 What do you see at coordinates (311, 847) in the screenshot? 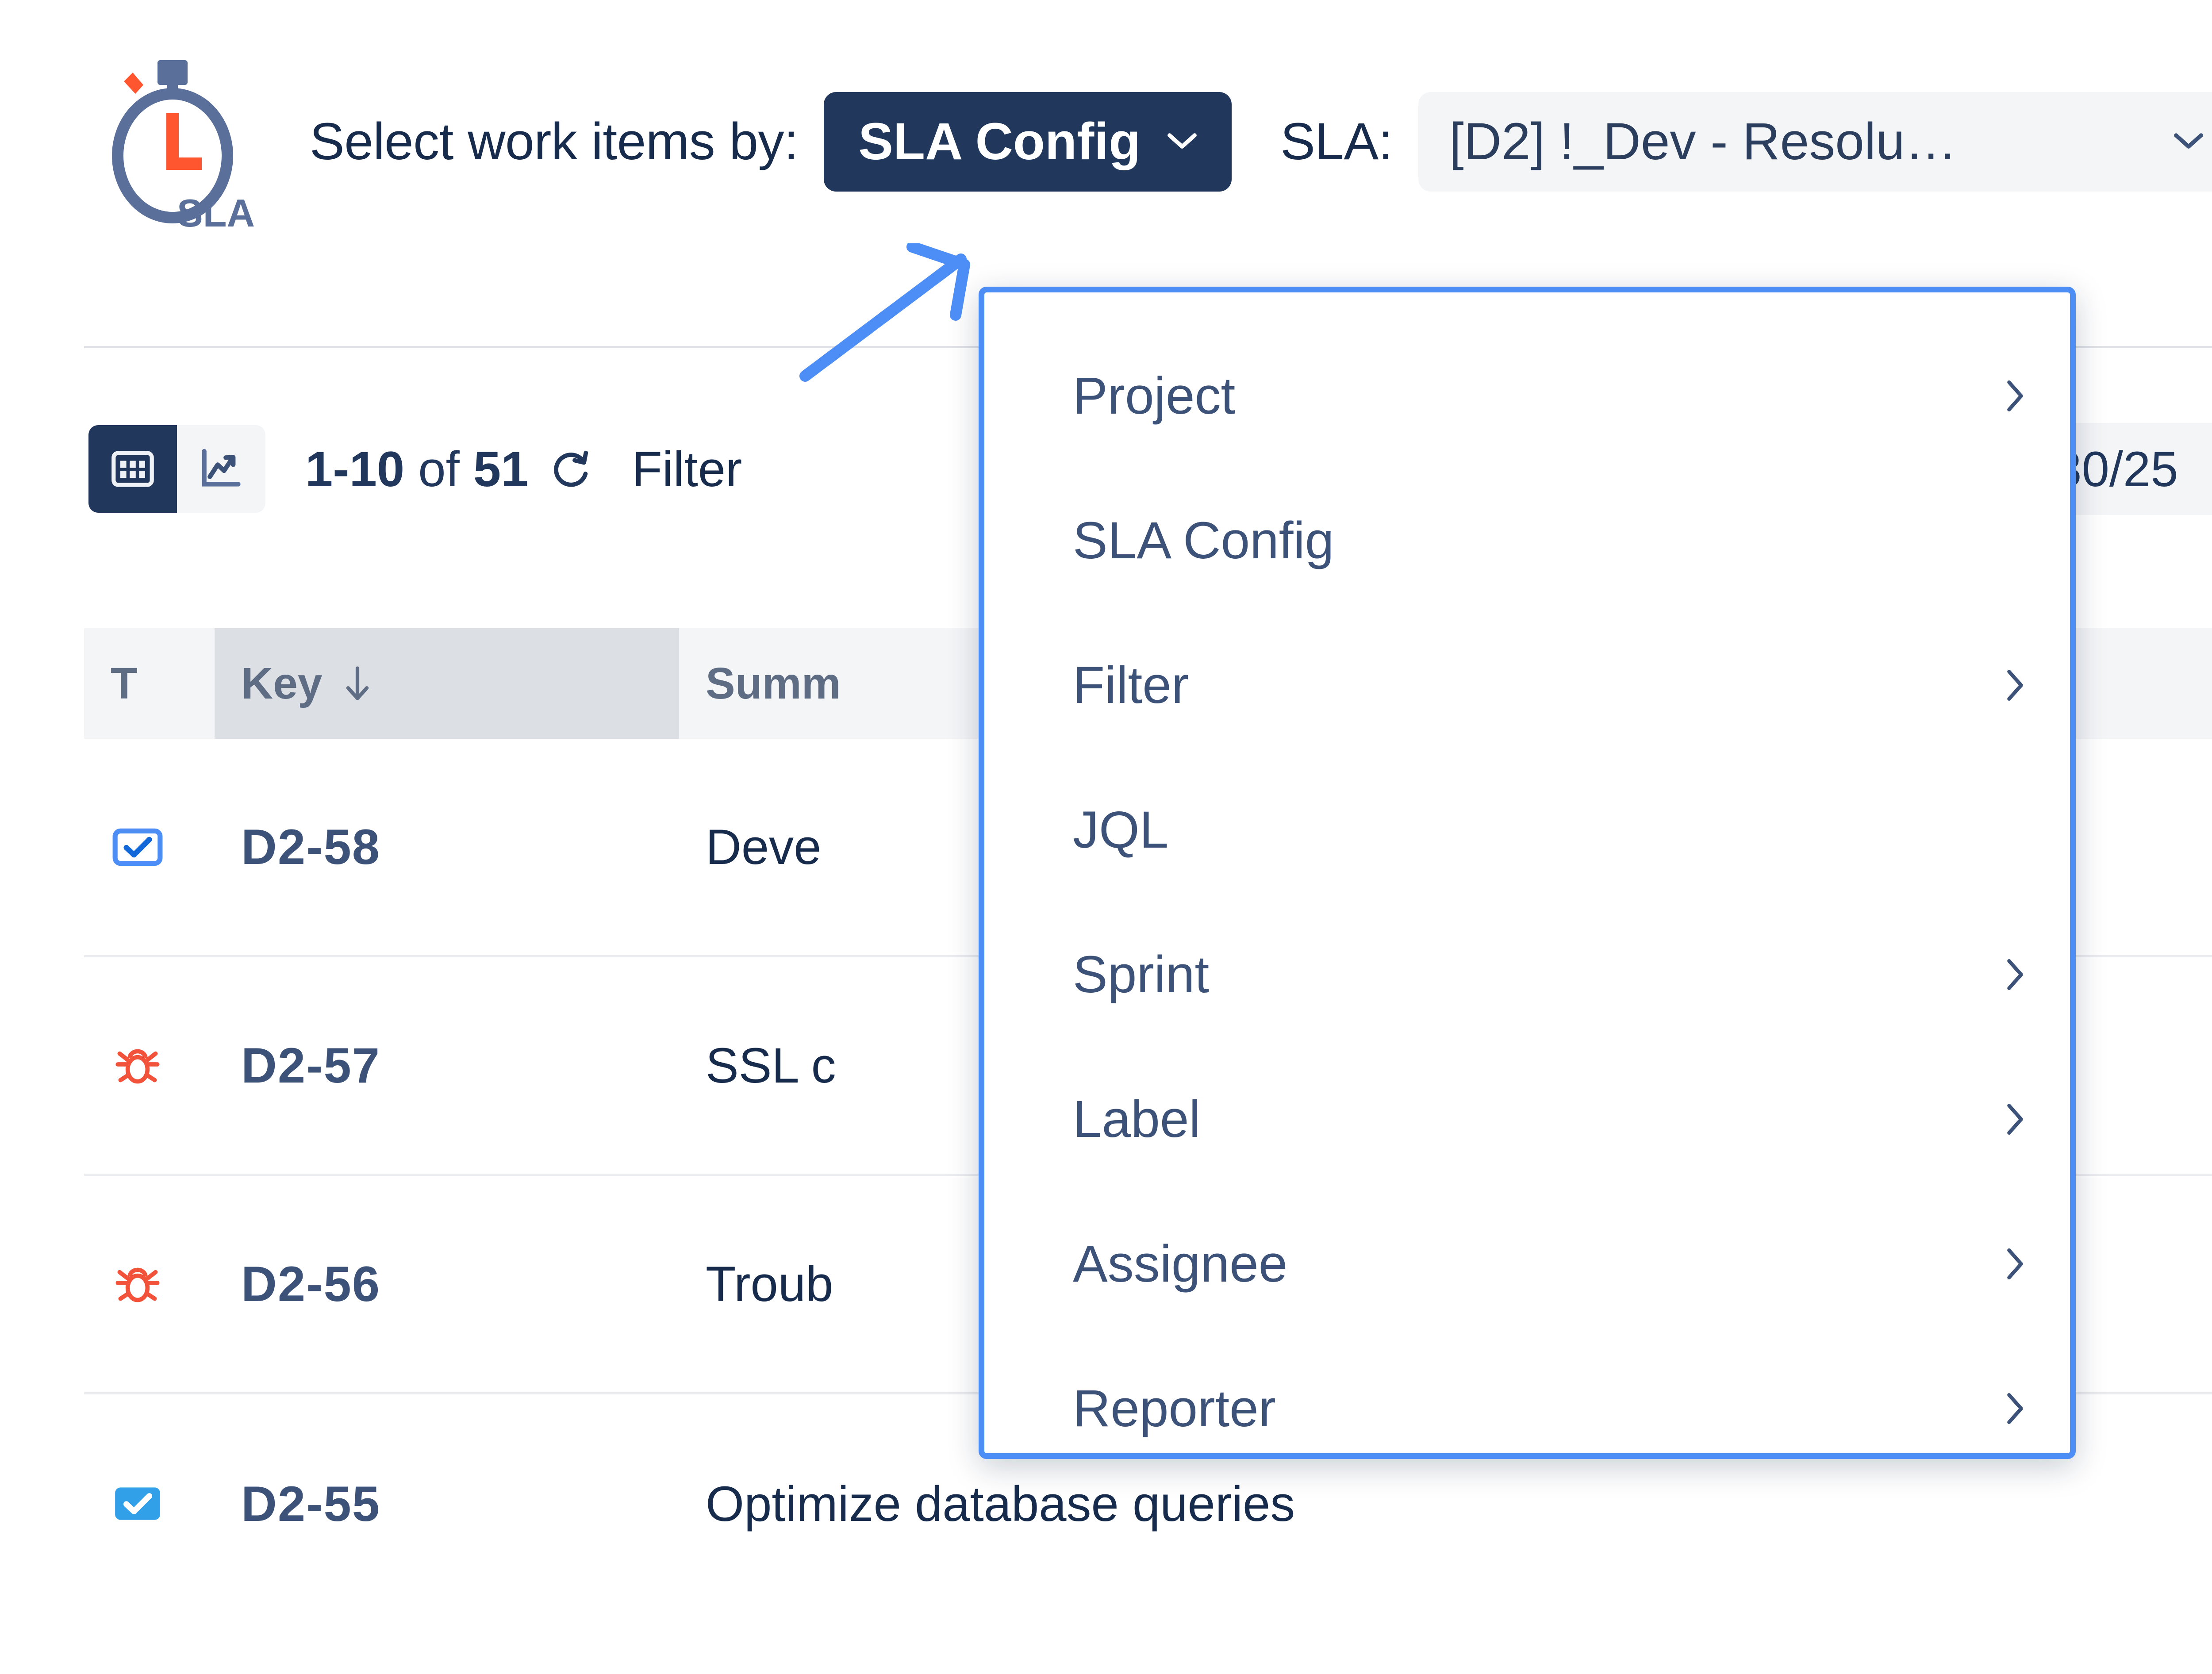
I see `cell-key: D2-58` at bounding box center [311, 847].